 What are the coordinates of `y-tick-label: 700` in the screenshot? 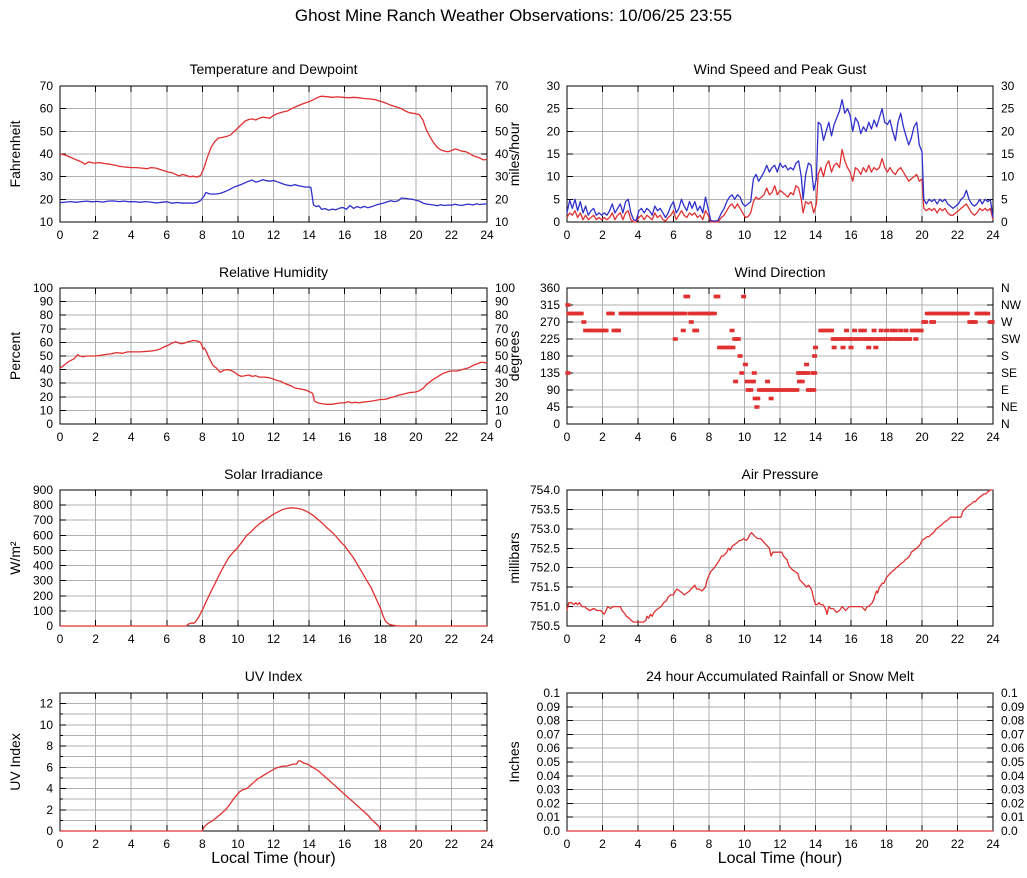 It's located at (43, 520).